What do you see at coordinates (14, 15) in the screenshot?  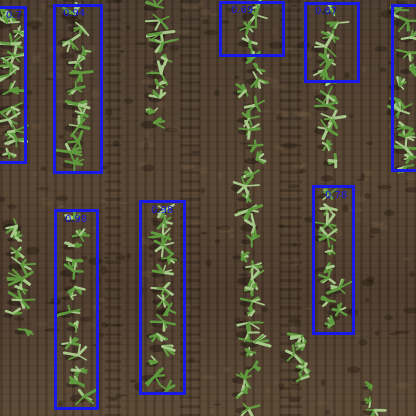 I see `confidence-label: 0.7` at bounding box center [14, 15].